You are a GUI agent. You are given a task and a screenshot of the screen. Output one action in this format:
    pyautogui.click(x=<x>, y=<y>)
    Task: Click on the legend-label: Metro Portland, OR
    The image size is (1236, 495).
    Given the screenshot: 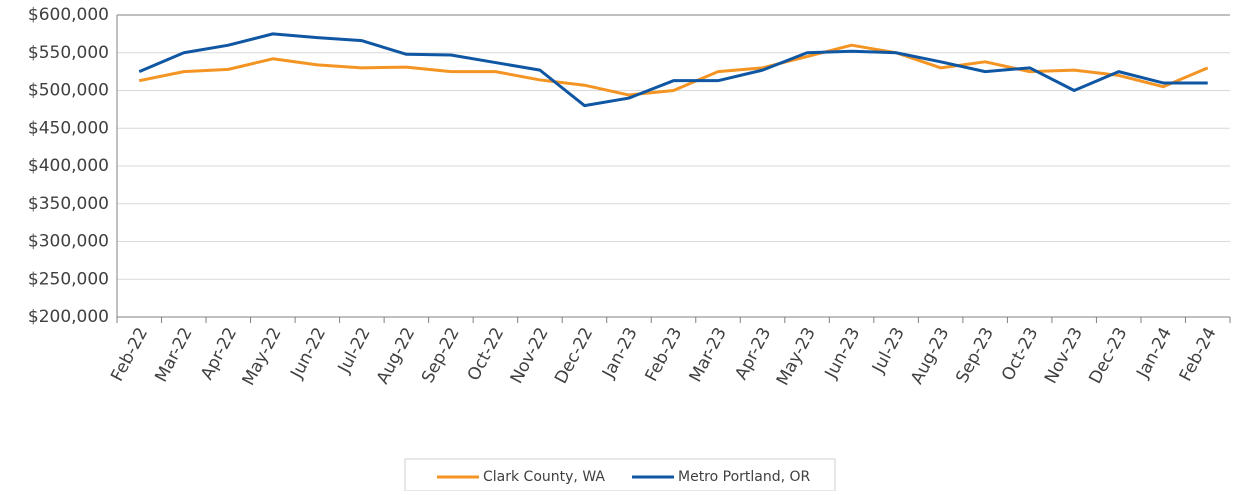 What is the action you would take?
    pyautogui.click(x=744, y=477)
    